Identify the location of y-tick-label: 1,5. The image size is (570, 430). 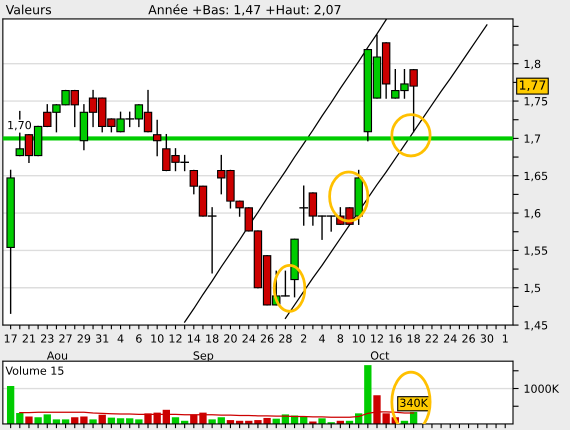
(532, 289).